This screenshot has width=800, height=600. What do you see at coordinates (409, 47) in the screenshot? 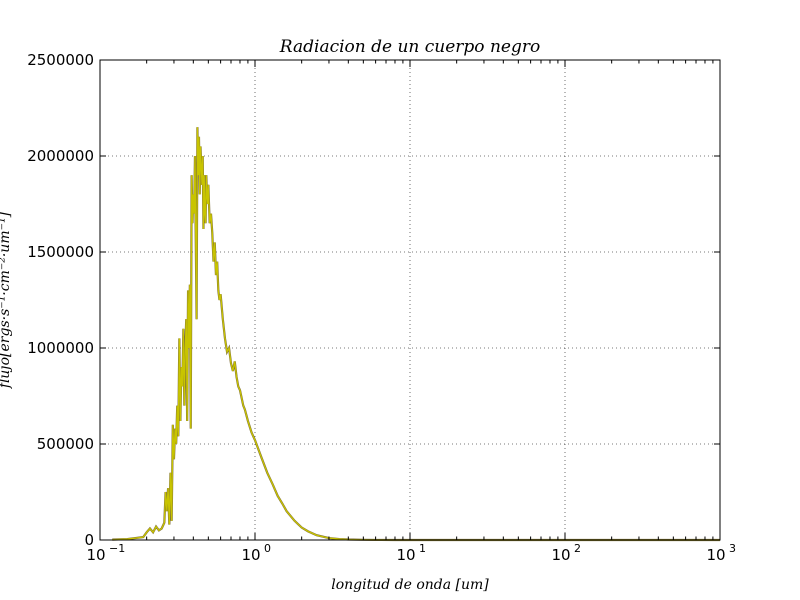
I see `chart-title: Radiacion de un cuerpo negro` at bounding box center [409, 47].